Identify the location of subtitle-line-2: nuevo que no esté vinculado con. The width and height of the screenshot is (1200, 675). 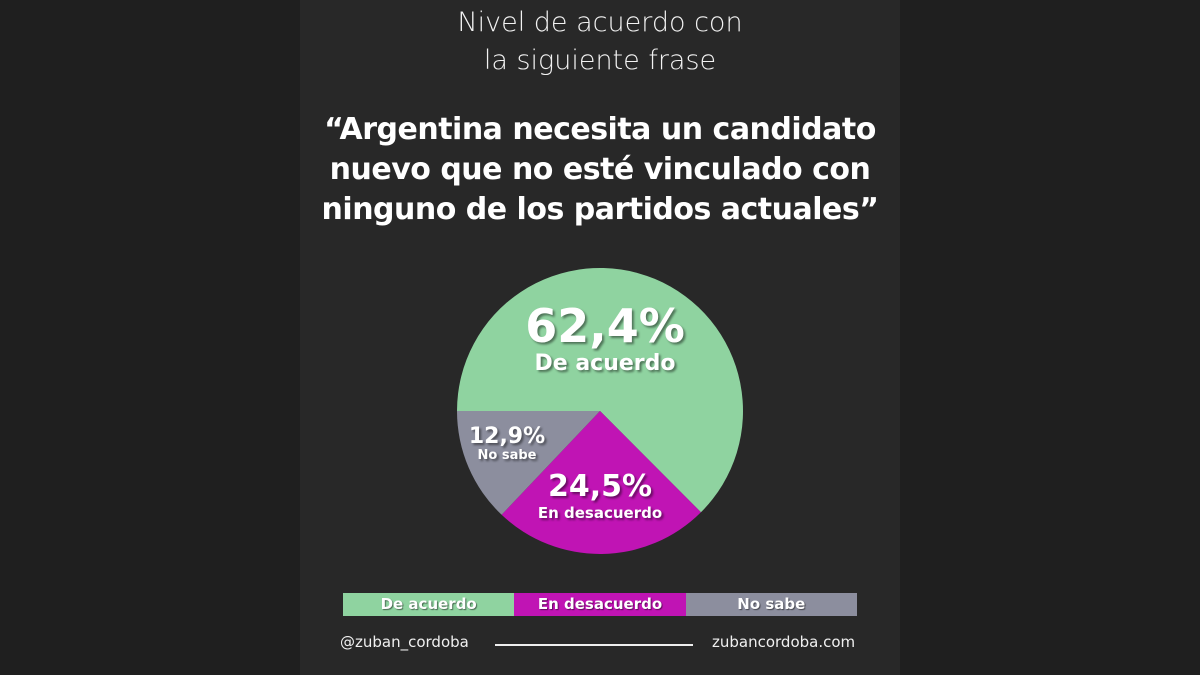
(600, 169).